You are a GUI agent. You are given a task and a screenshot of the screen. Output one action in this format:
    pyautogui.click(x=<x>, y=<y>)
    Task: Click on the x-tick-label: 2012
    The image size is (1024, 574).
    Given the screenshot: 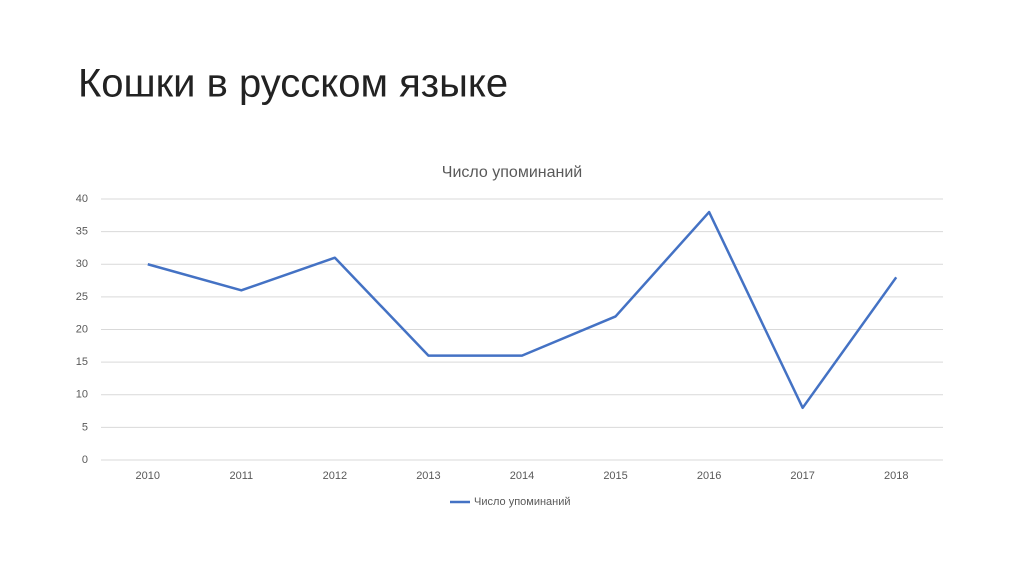 What is the action you would take?
    pyautogui.click(x=335, y=476)
    